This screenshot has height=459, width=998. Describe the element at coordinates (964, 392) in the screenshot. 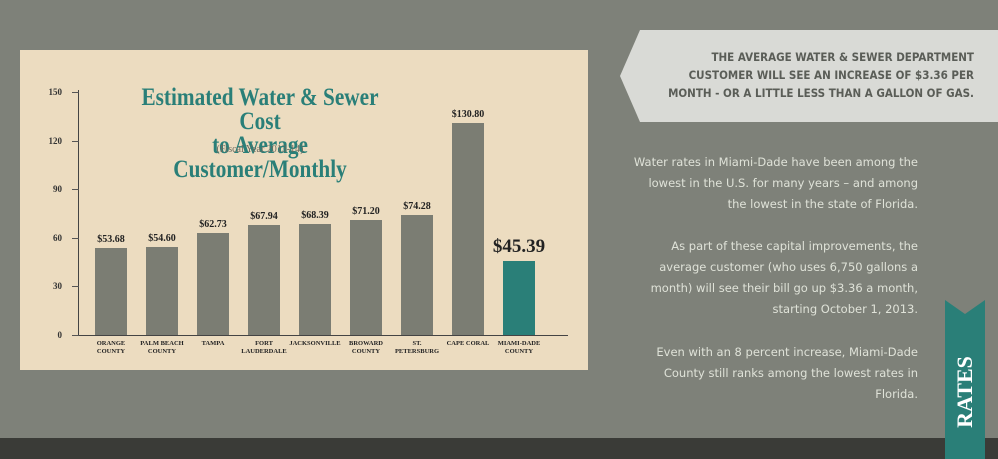

I see `tab-label: RATES` at that location.